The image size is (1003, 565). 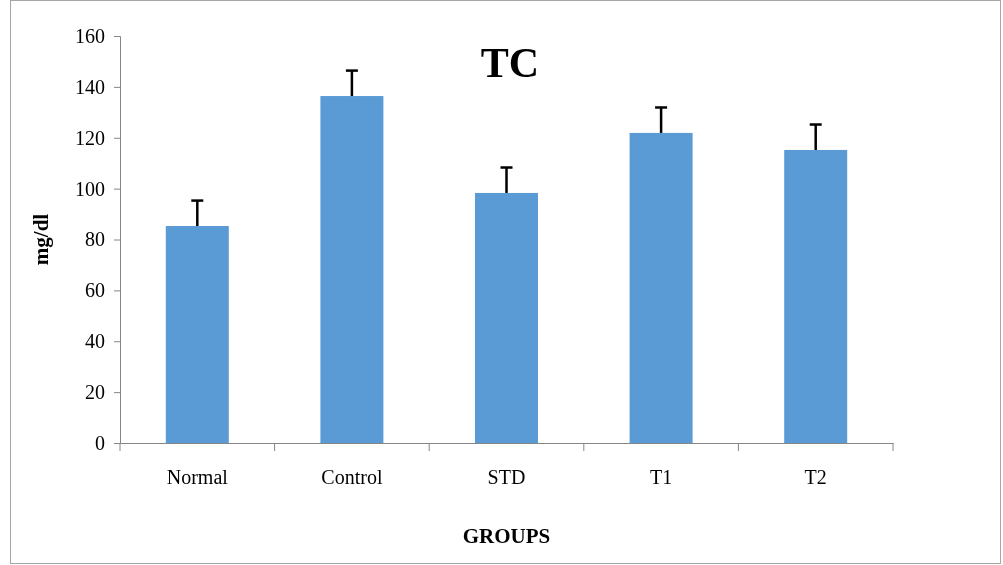 I want to click on chart-title: TC, so click(x=510, y=63).